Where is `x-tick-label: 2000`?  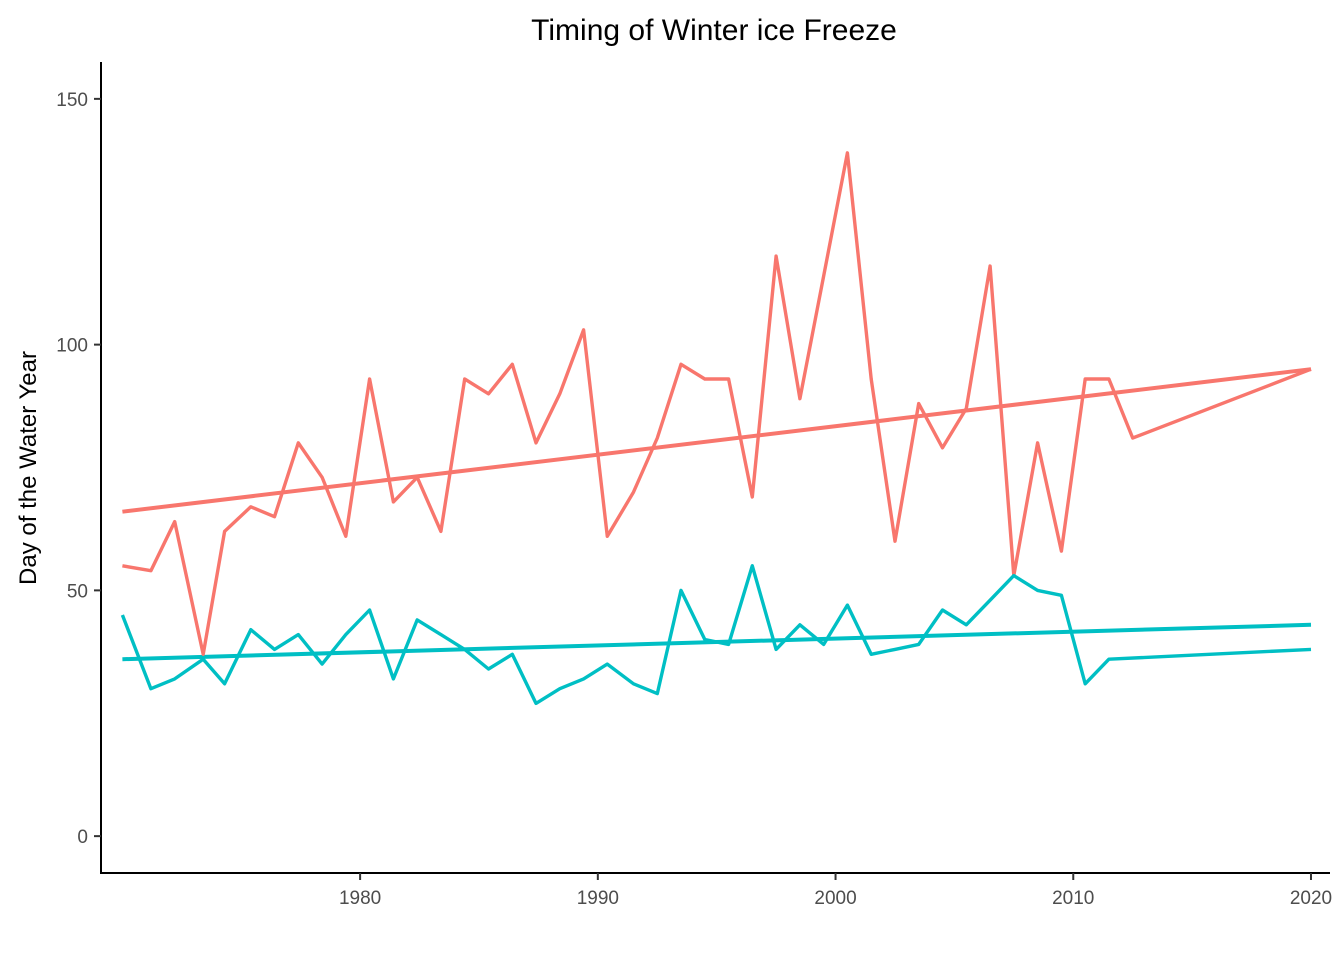 x-tick-label: 2000 is located at coordinates (835, 898).